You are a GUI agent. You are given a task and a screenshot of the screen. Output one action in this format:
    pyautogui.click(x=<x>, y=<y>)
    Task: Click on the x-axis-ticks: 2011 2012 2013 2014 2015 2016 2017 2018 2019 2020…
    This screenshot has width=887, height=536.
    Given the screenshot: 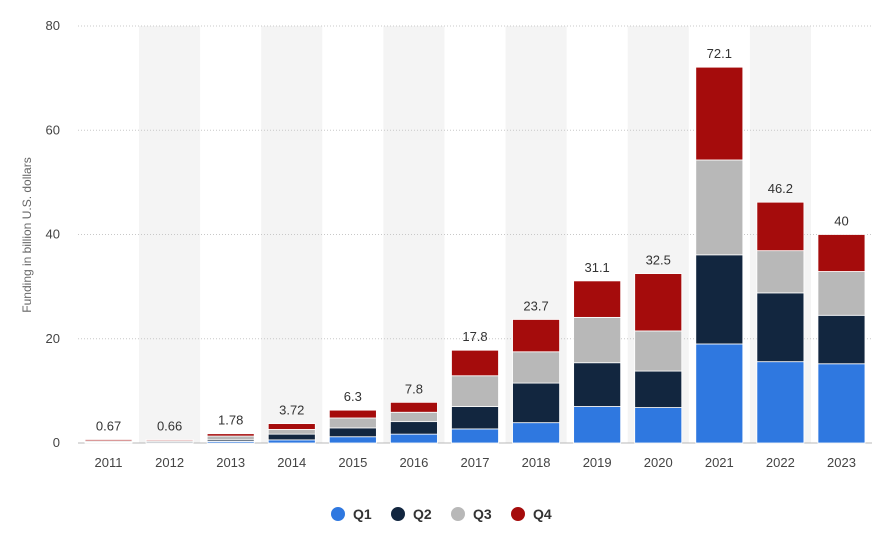 What is the action you would take?
    pyautogui.click(x=475, y=462)
    